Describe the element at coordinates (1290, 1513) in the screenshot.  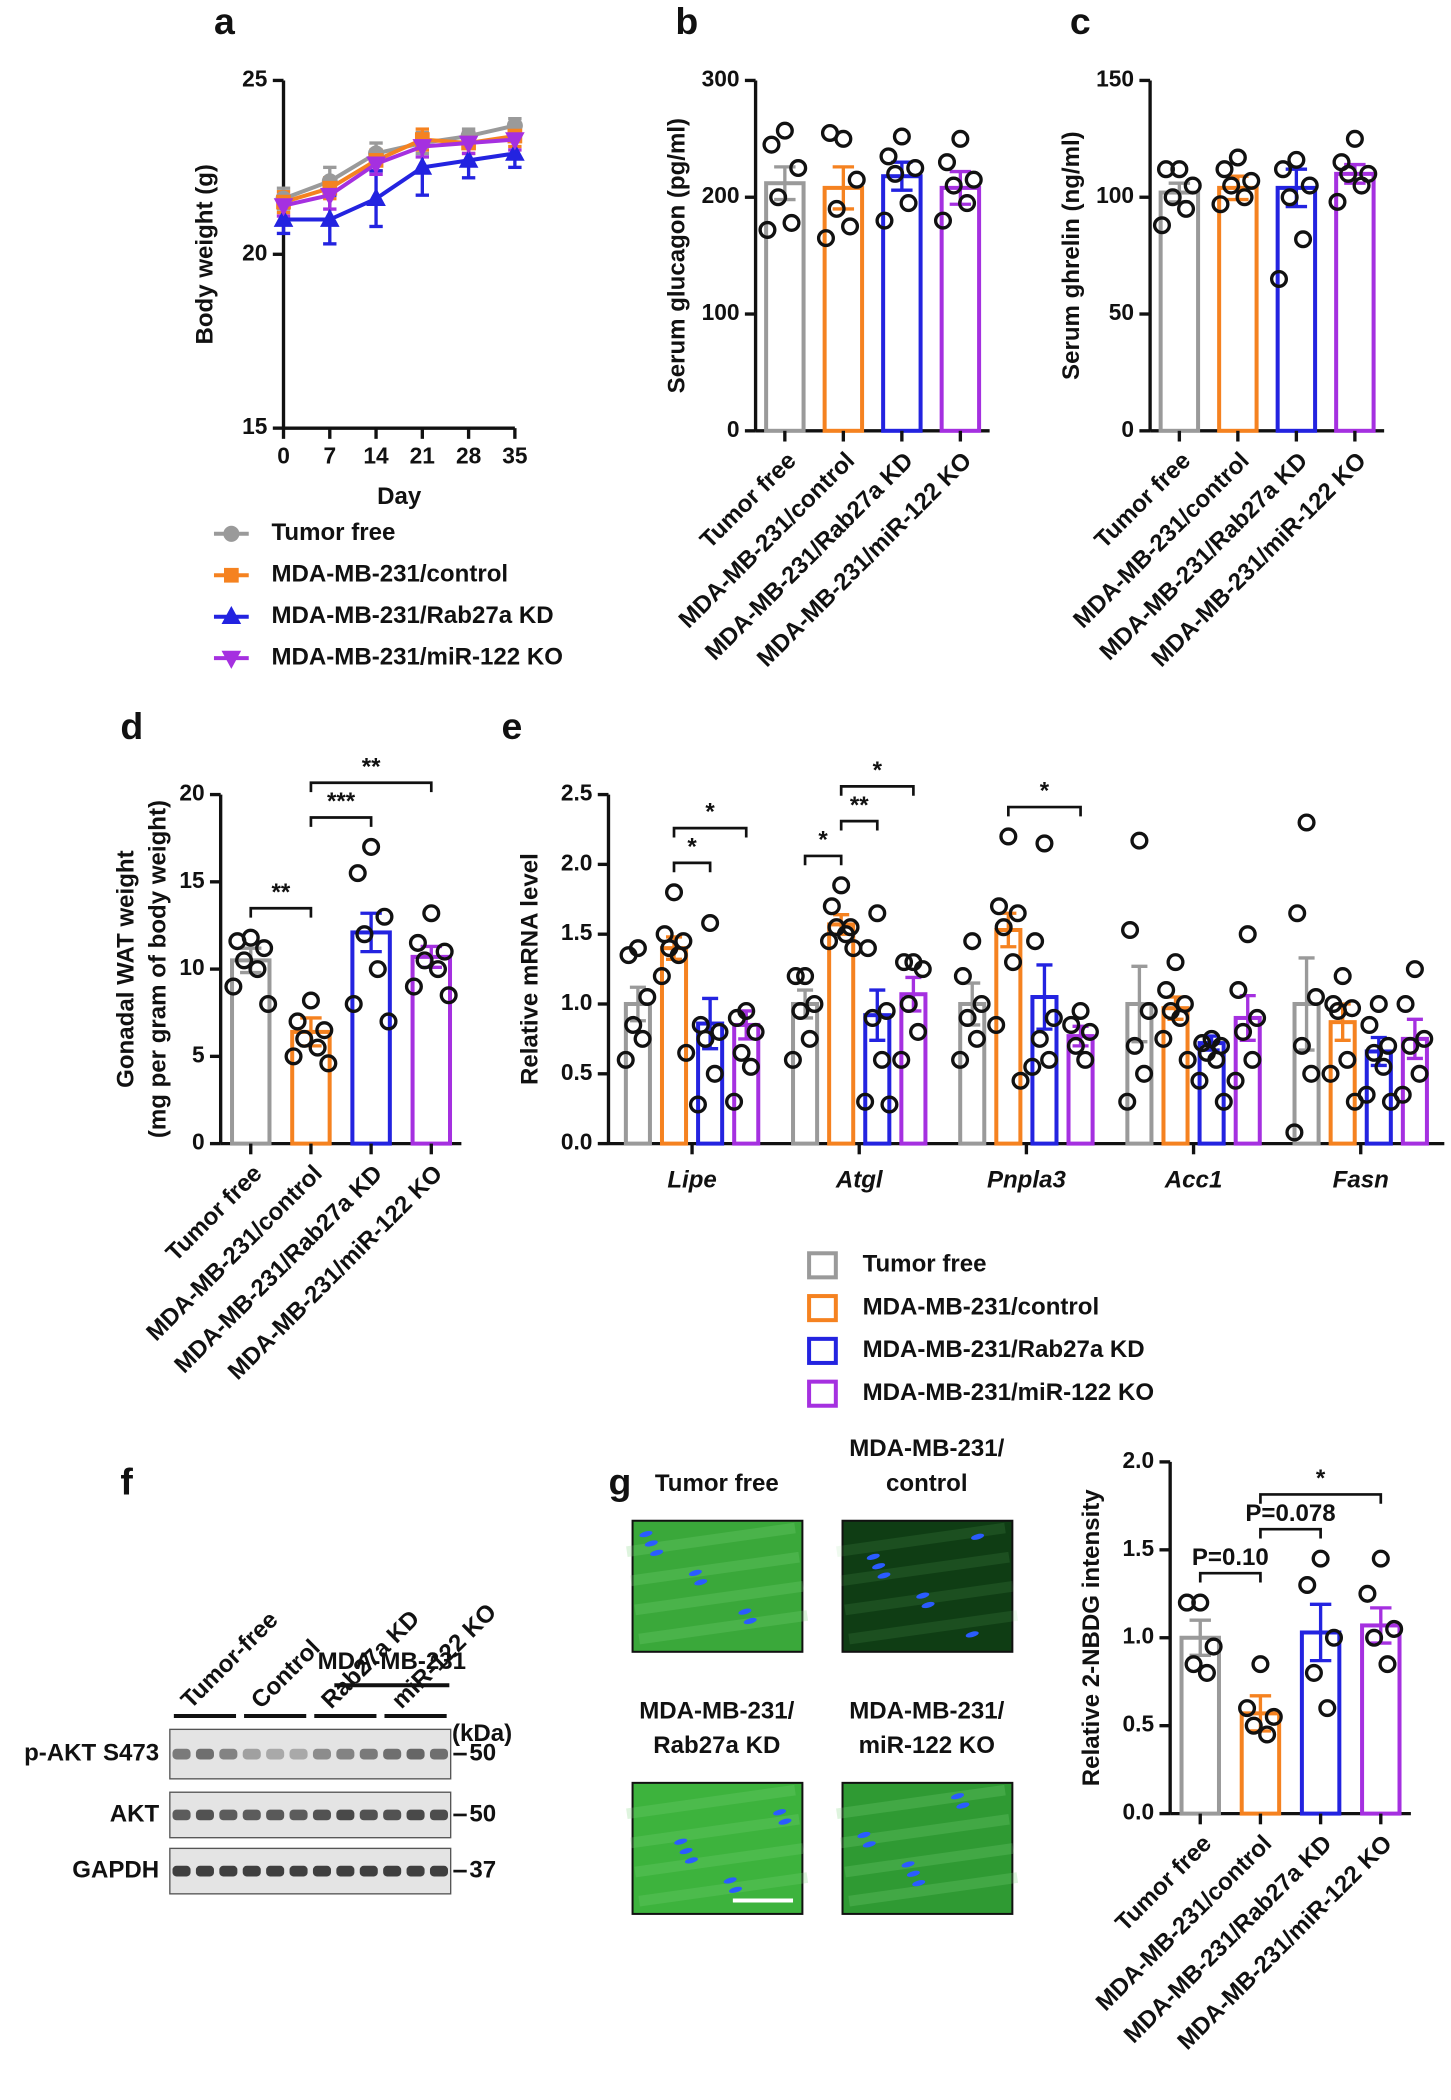
I see `significance-label: P=0.078` at that location.